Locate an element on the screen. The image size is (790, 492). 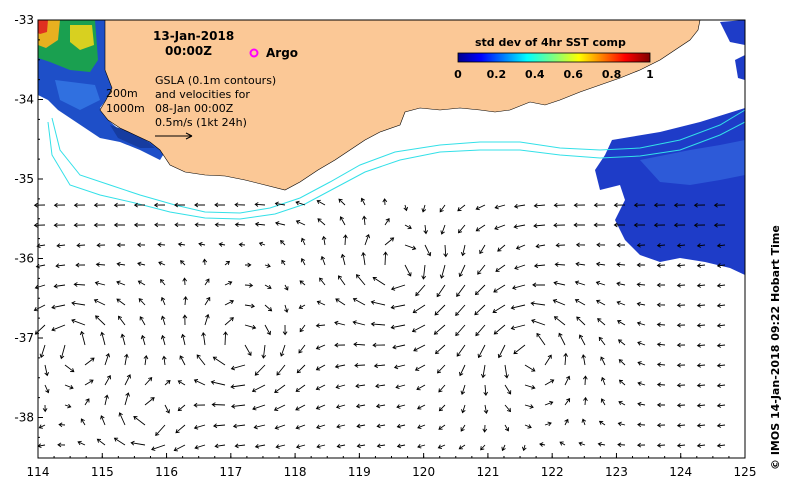
colorbar-tick-label: 0 is located at coordinates (458, 74).